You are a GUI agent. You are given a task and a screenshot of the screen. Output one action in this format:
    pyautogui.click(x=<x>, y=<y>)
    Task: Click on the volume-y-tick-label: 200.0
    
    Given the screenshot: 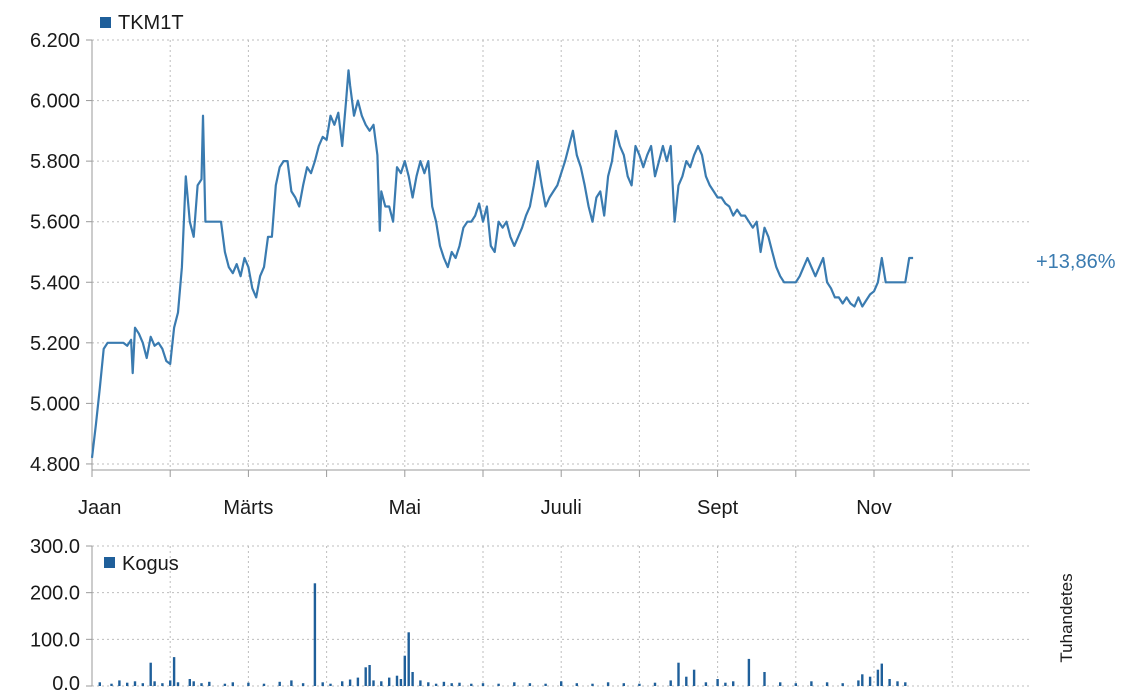 What is the action you would take?
    pyautogui.click(x=55, y=594)
    